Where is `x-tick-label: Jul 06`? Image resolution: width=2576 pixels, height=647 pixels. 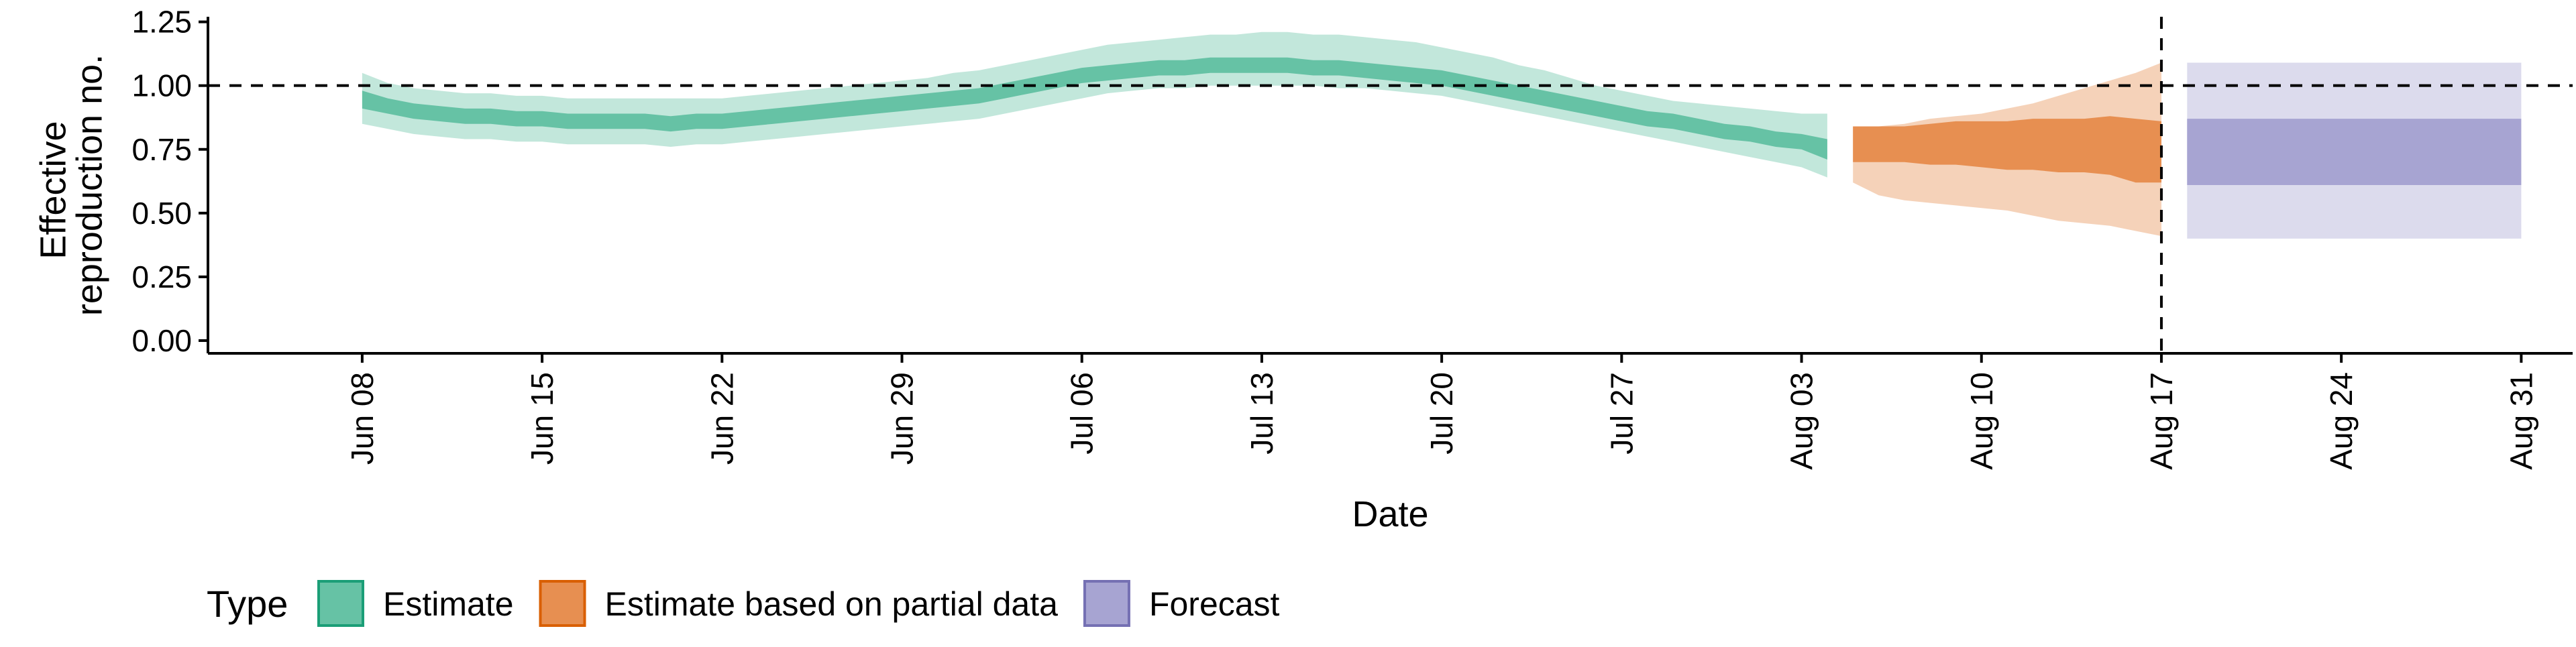 x-tick-label: Jul 06 is located at coordinates (1082, 414).